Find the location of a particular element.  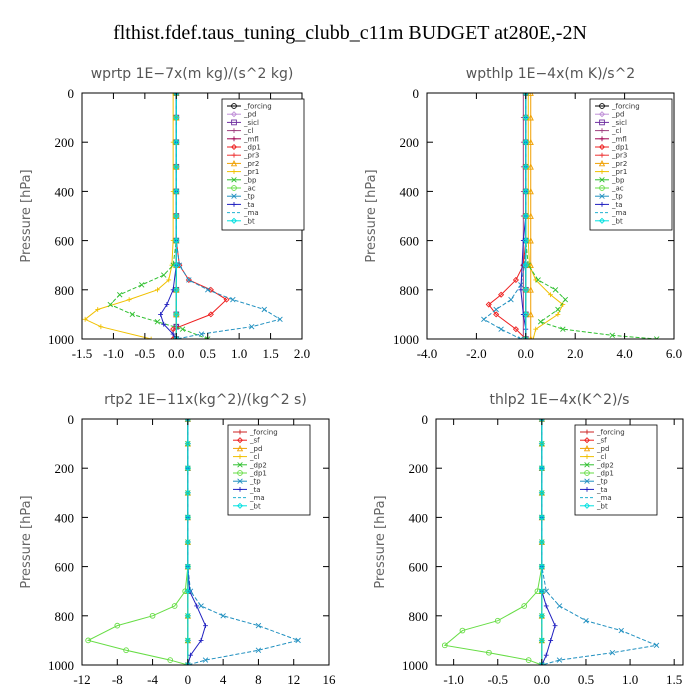

x-tick-label: 1.5 is located at coordinates (270, 353).